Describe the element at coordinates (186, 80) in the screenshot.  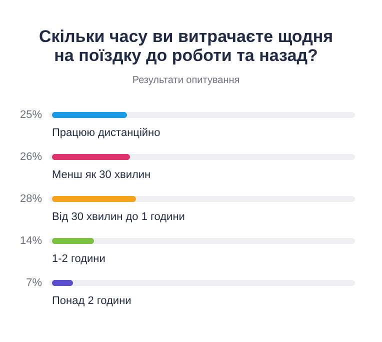
I see `chart-subtitle: Результати опитування` at that location.